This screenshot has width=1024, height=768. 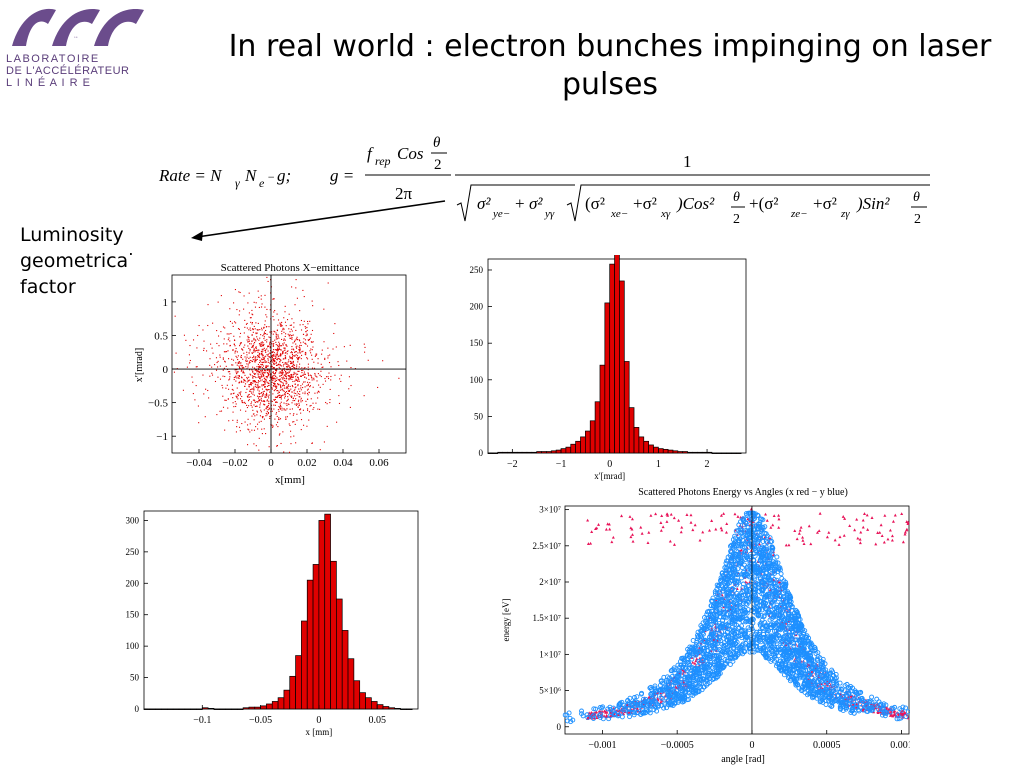 I want to click on x-tick-label: 1, so click(x=658, y=464).